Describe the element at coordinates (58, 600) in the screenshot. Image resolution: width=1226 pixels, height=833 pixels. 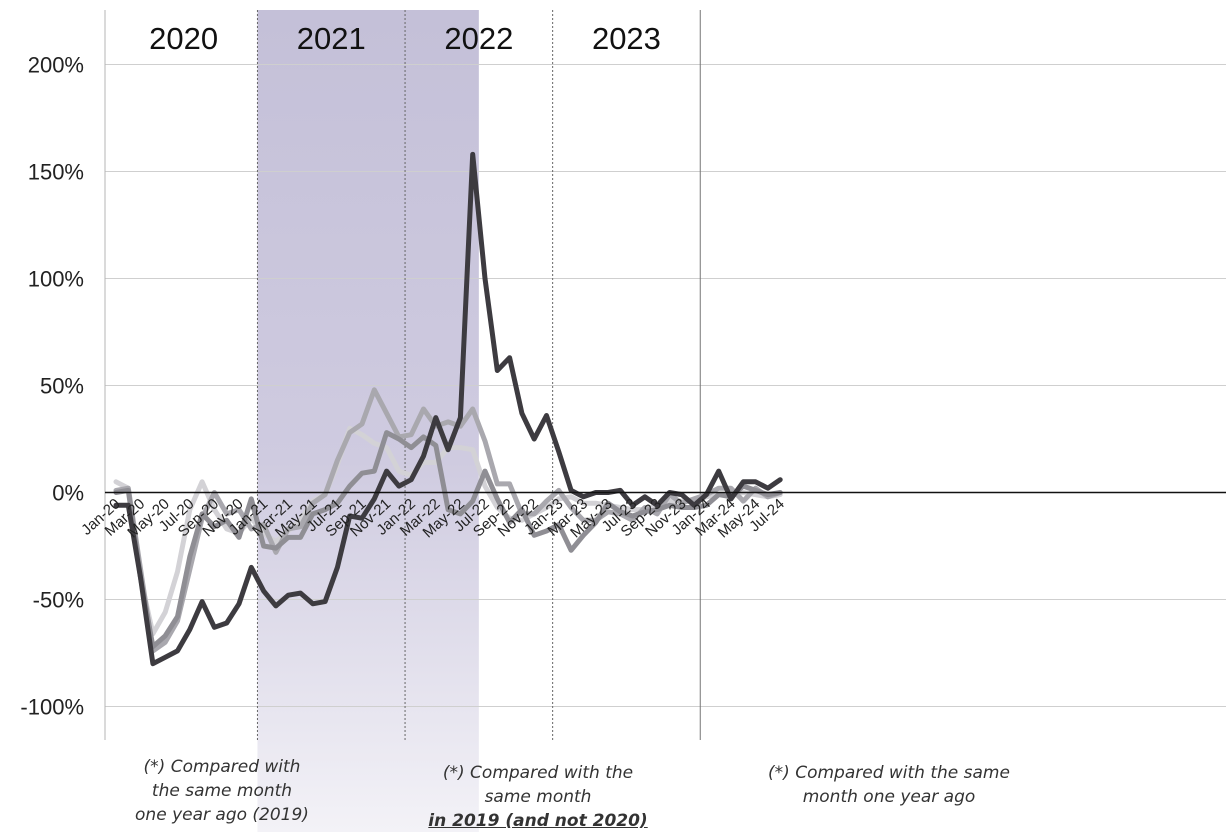
I see `y-tick-label: -50%` at that location.